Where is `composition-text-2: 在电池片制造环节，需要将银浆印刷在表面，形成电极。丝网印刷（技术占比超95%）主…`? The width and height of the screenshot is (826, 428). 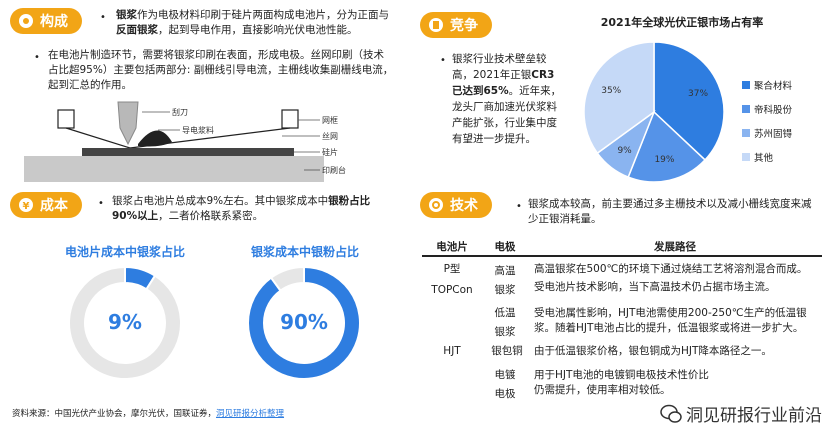
composition-text-2: 在电池片制造环节，需要将银浆印刷在表面，形成电极。丝网印刷（技术占比超95%）主… is located at coordinates (221, 70).